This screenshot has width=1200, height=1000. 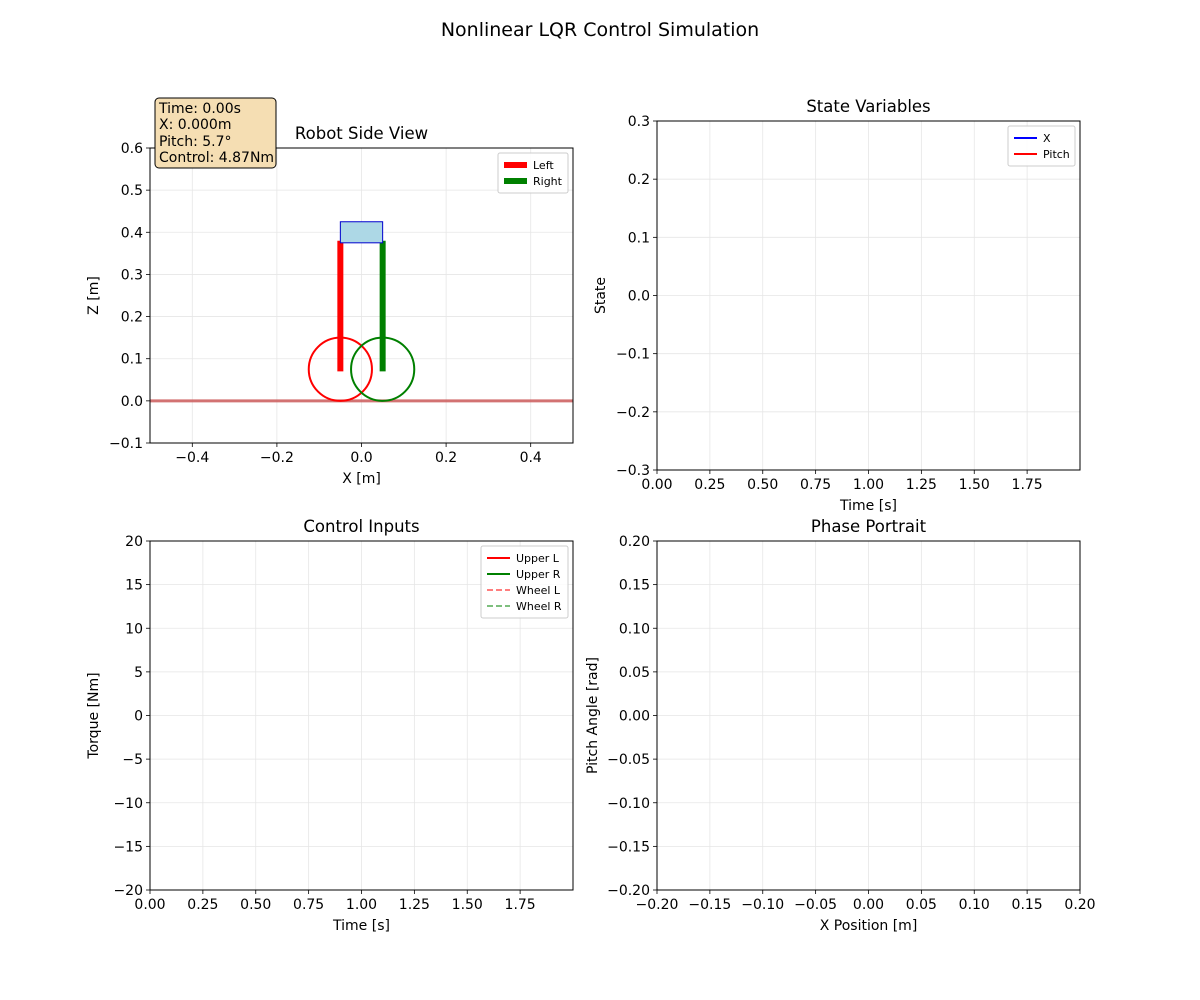 What do you see at coordinates (128, 804) in the screenshot?
I see `y-tick-label: −10` at bounding box center [128, 804].